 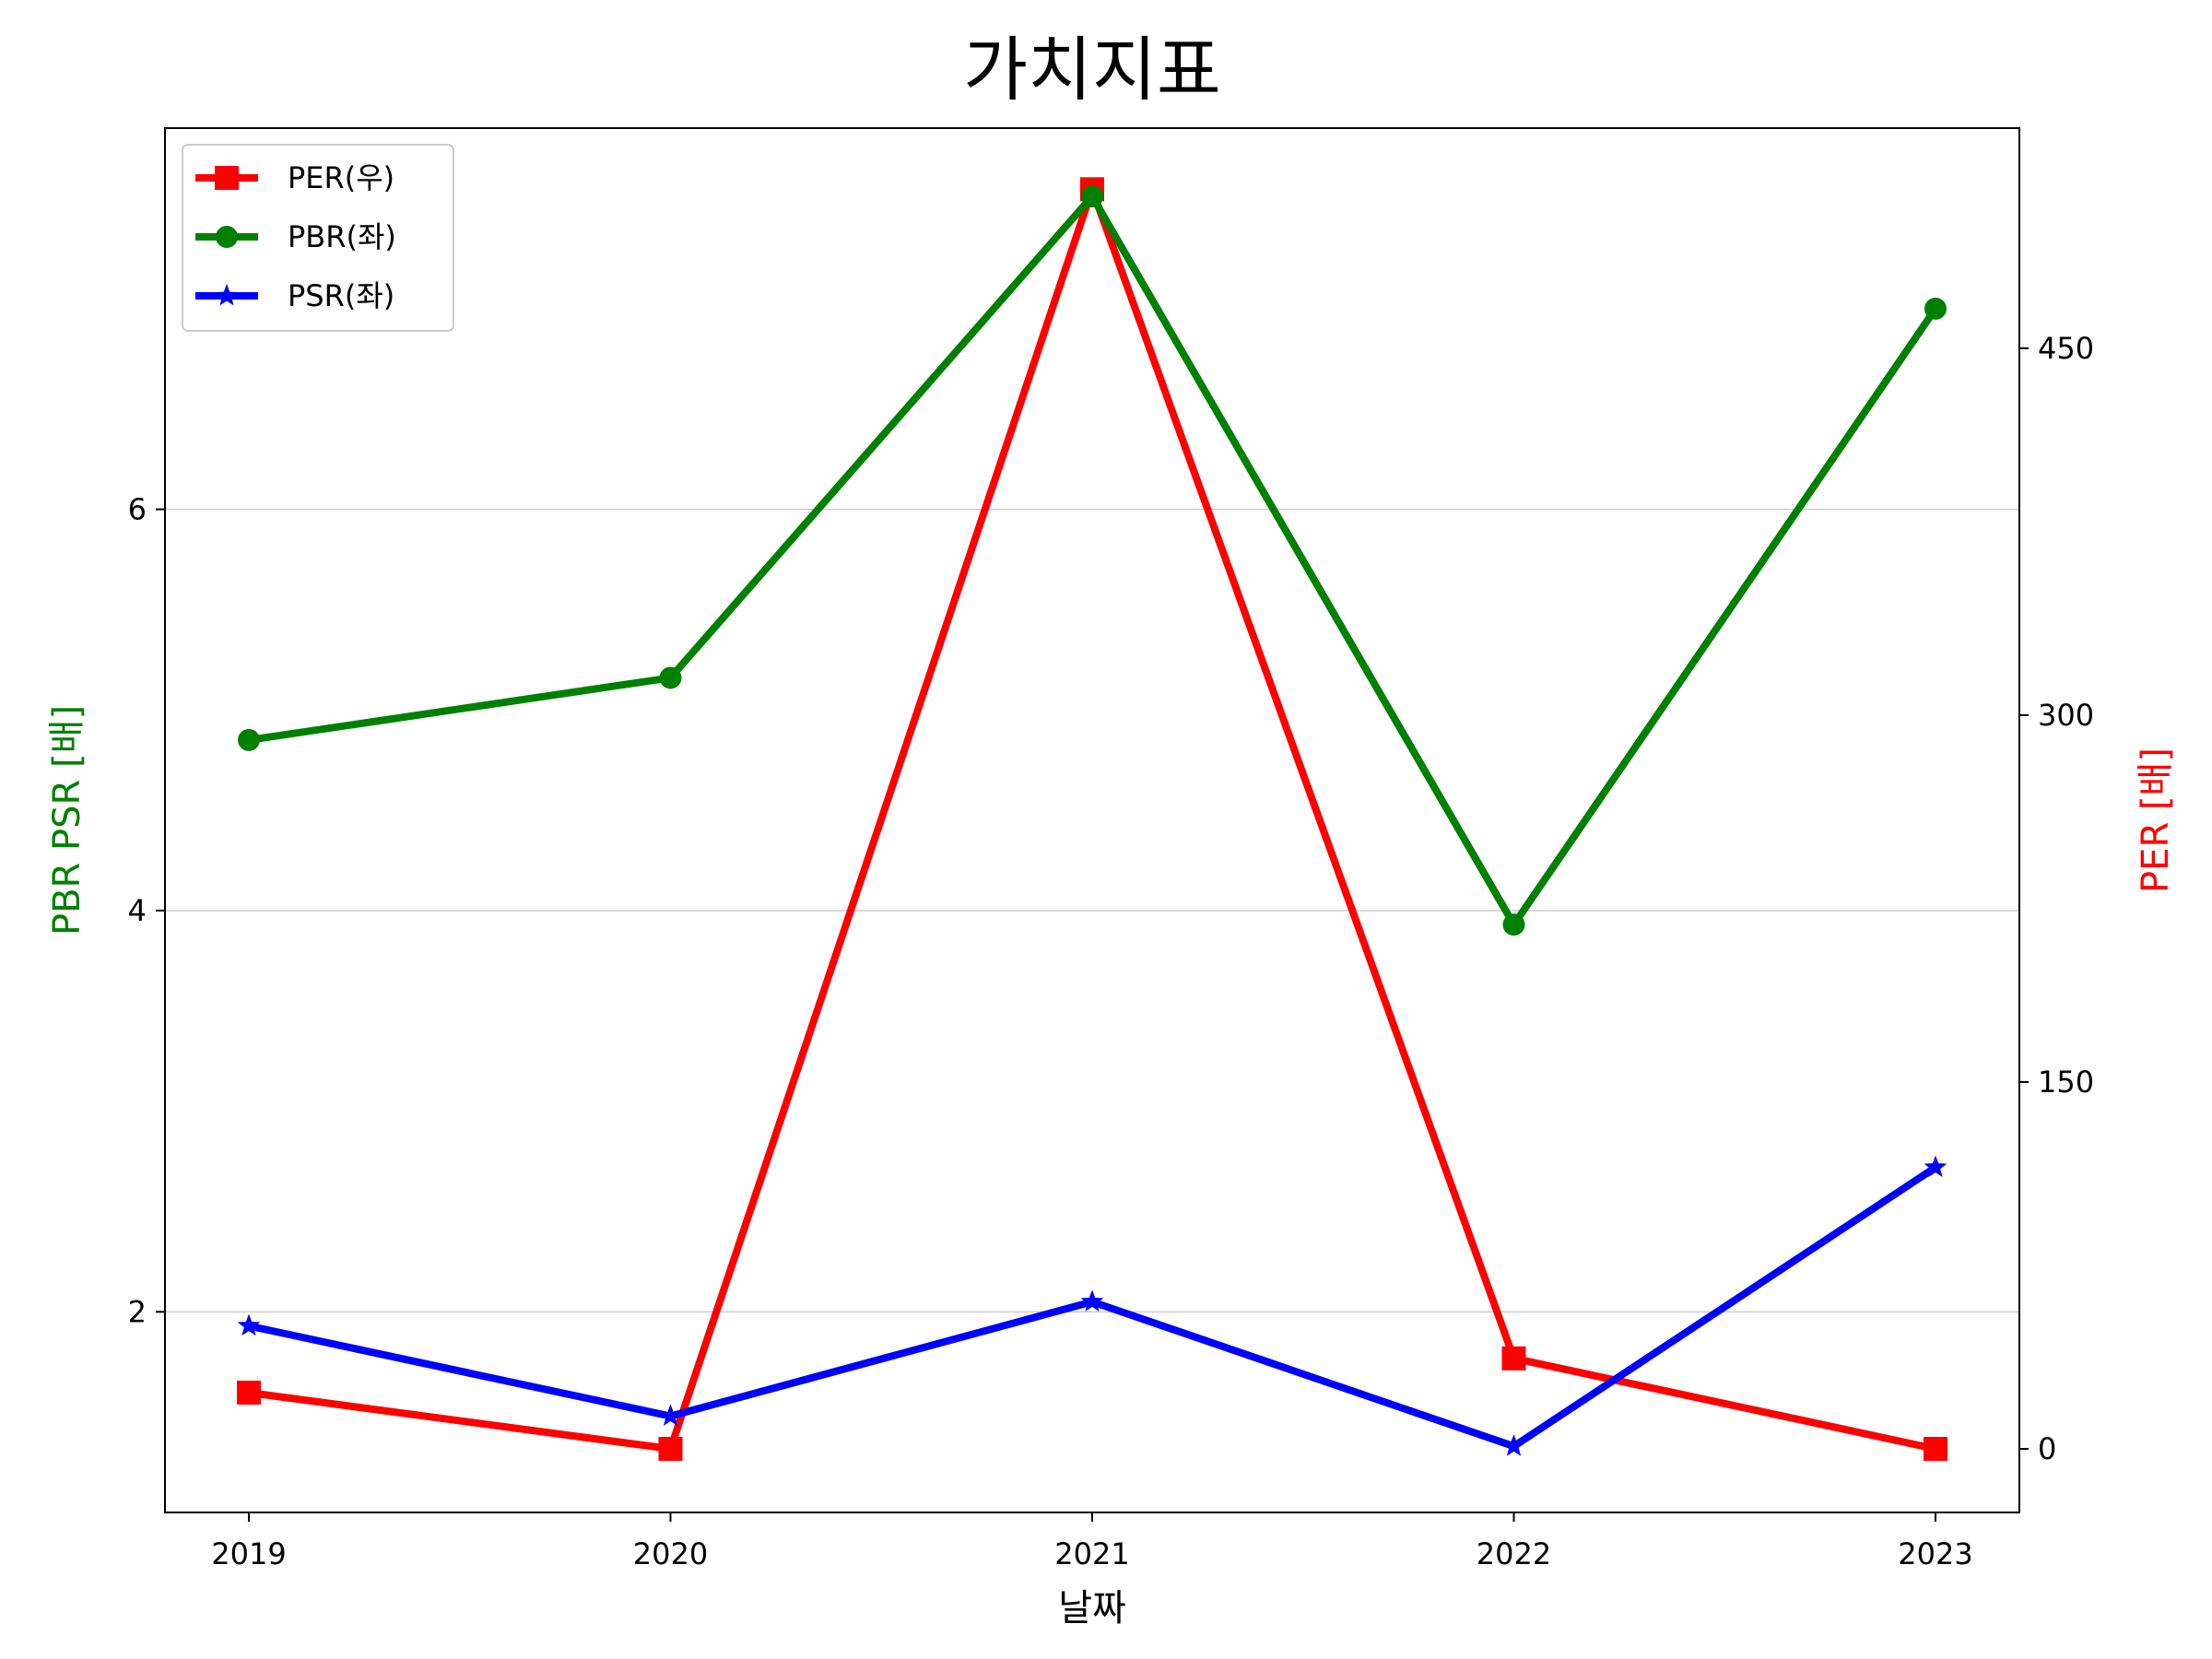 I want to click on legend-item-per: PER(우), so click(x=294, y=177).